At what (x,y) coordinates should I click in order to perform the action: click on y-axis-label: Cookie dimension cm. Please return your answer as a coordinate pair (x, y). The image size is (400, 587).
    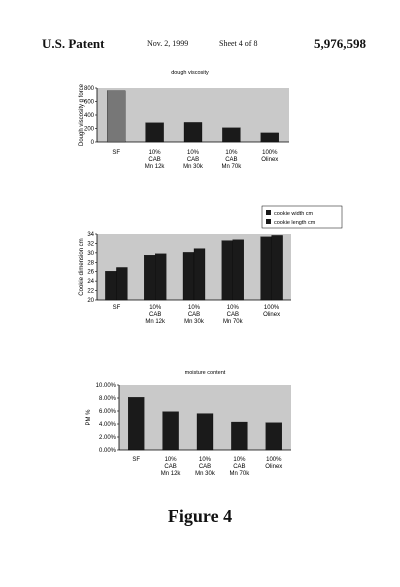
    Looking at the image, I should click on (82, 266).